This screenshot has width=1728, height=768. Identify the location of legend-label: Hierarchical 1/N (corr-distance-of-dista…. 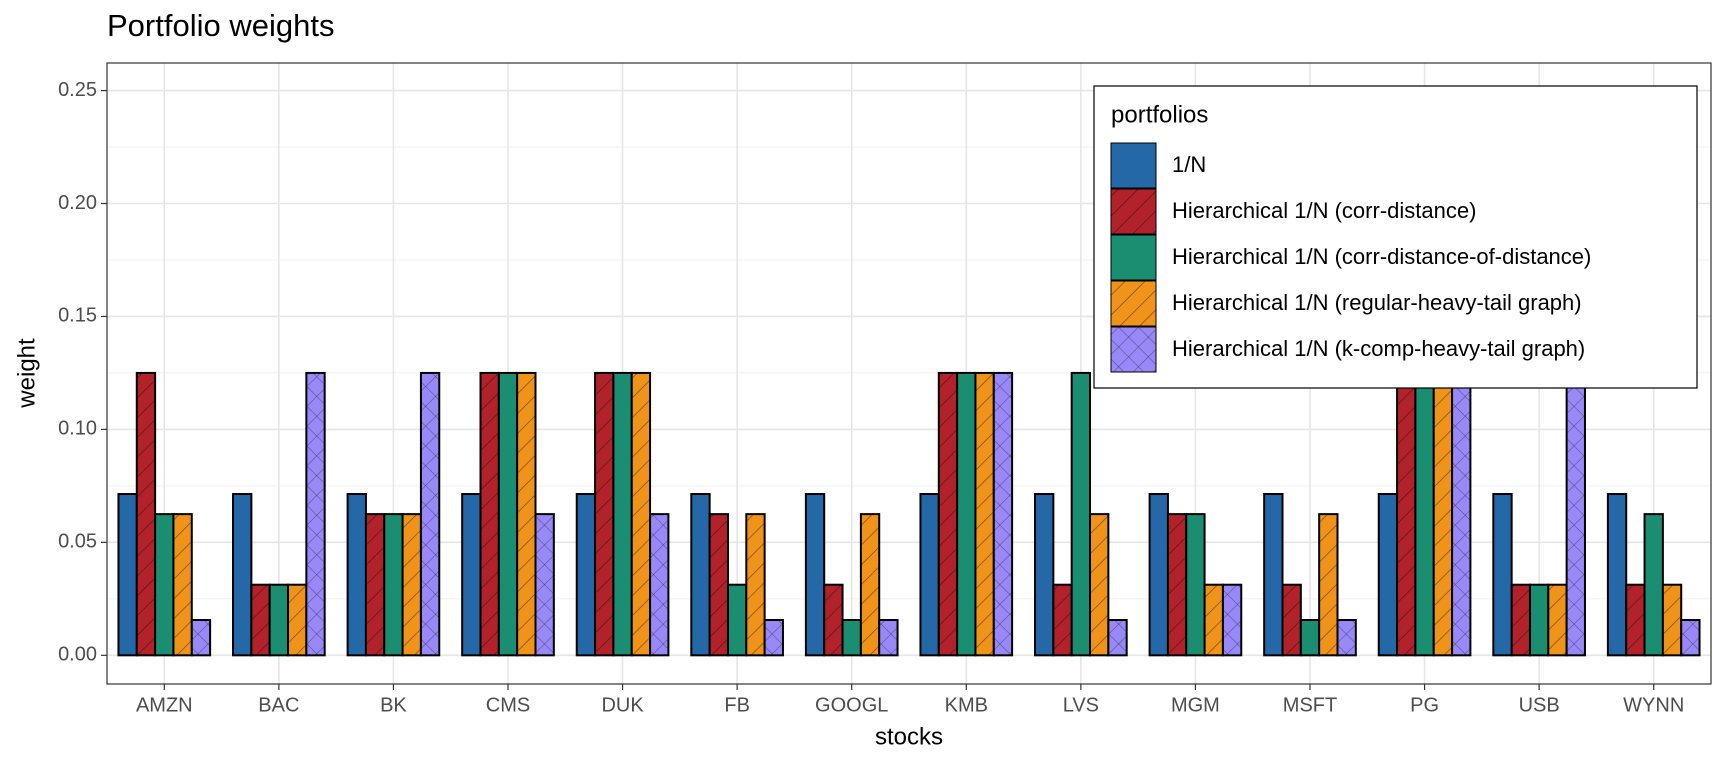
(1381, 256).